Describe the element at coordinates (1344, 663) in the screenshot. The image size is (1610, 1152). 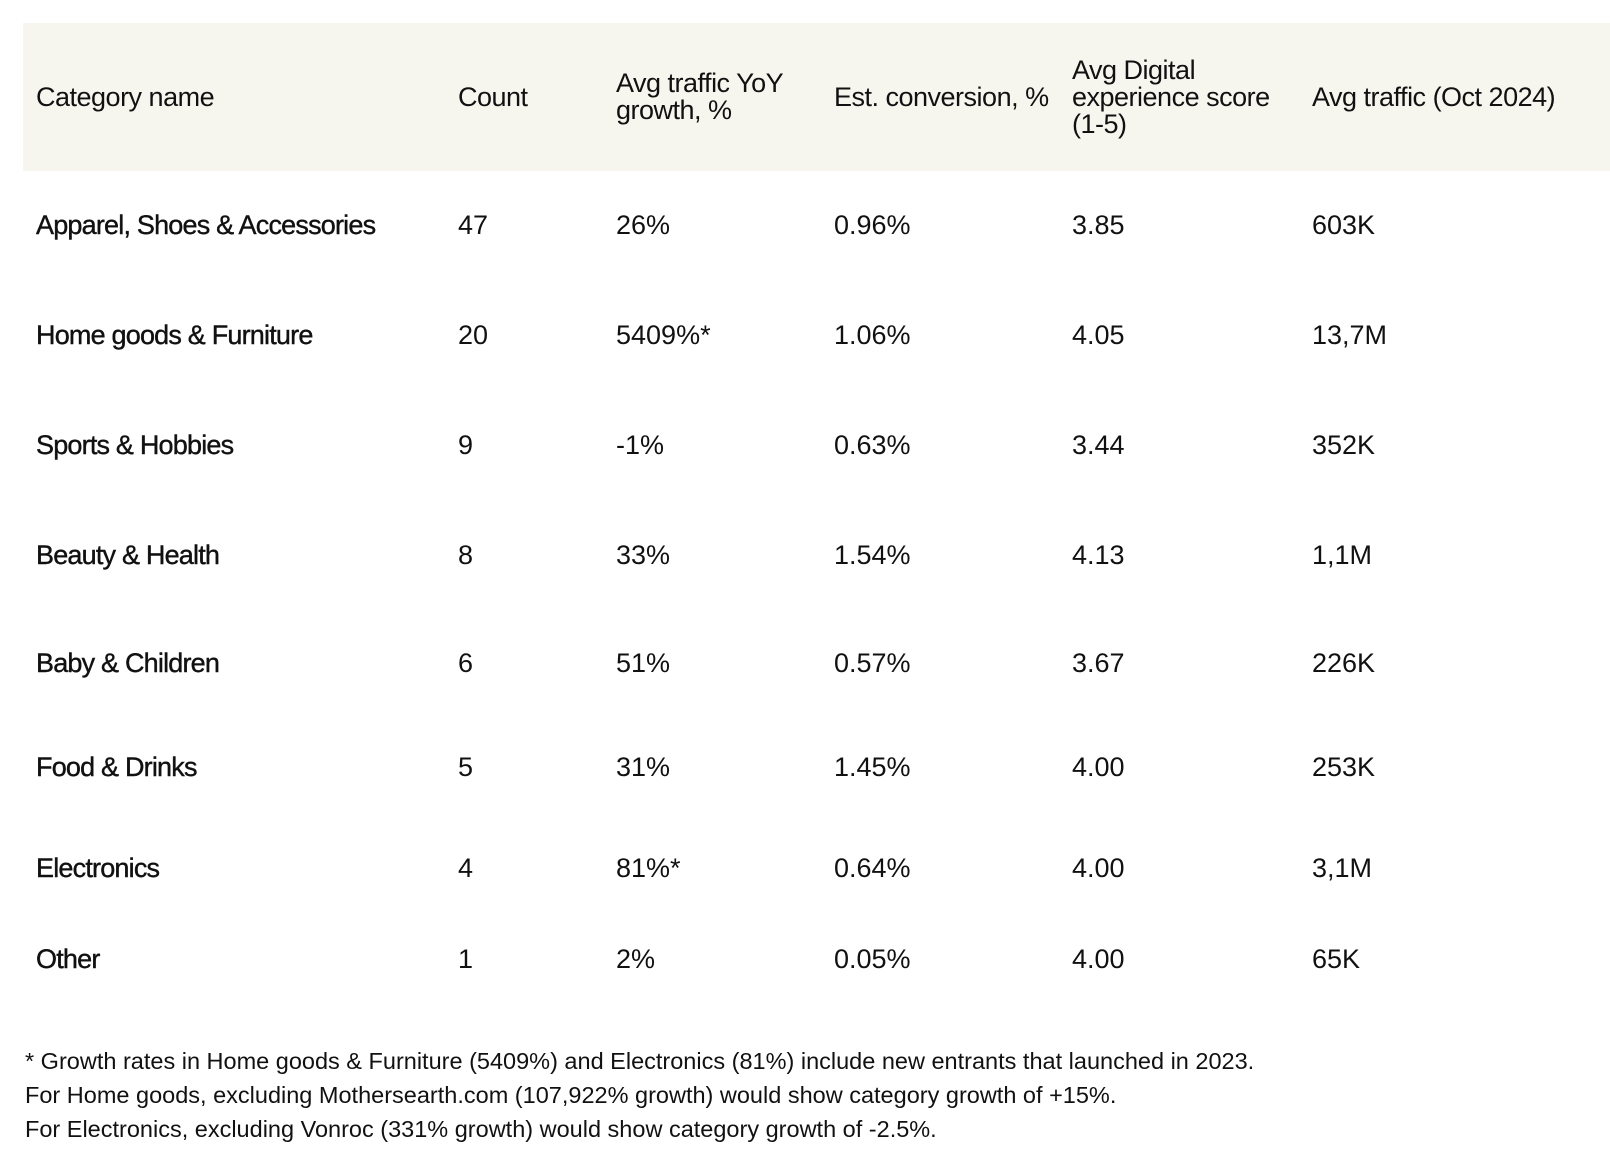
I see `cell-traffic: 226K` at that location.